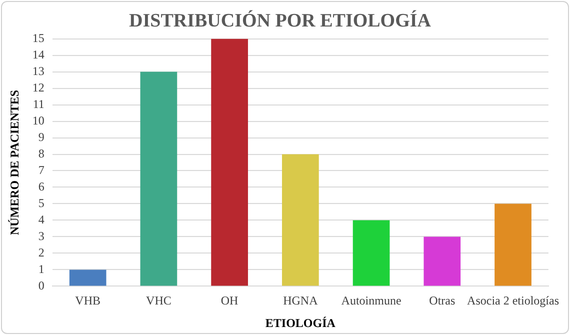 The image size is (570, 335). What do you see at coordinates (41, 235) in the screenshot?
I see `y-tick-label: 3` at bounding box center [41, 235].